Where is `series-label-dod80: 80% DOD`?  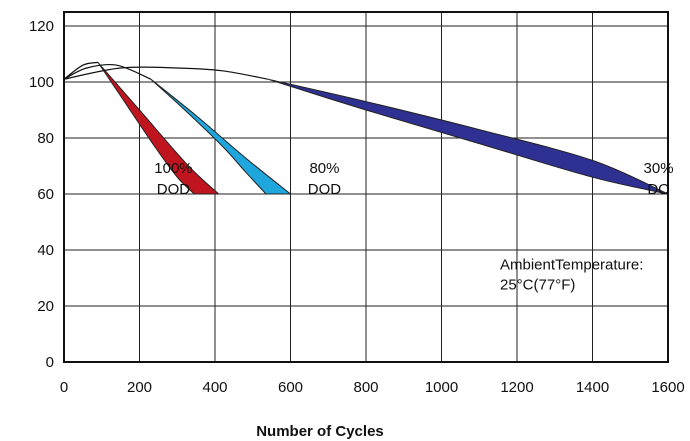 series-label-dod80: 80% DOD is located at coordinates (325, 179).